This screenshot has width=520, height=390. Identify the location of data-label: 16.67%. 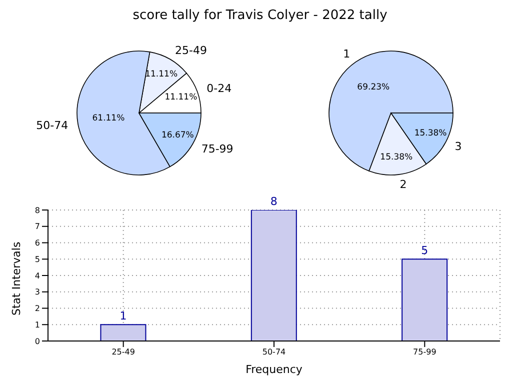
(177, 135).